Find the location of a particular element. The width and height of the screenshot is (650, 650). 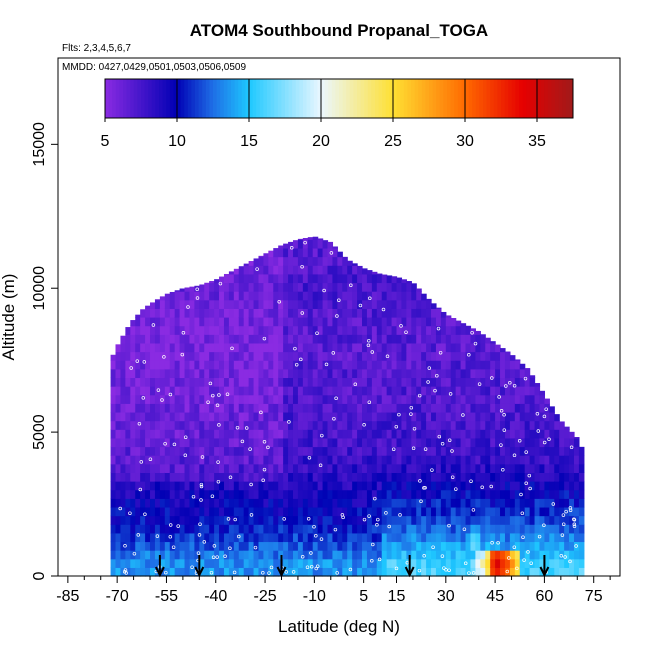

colorbar-segment is located at coordinates (409, 98).